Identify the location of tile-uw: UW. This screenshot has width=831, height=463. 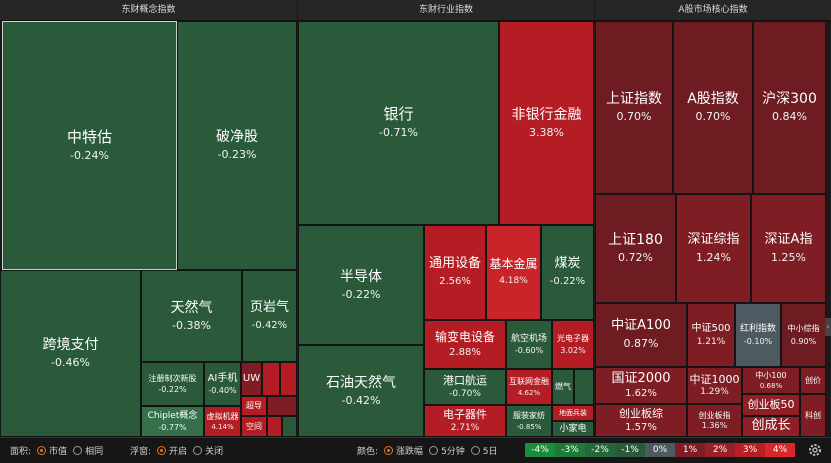
(251, 379).